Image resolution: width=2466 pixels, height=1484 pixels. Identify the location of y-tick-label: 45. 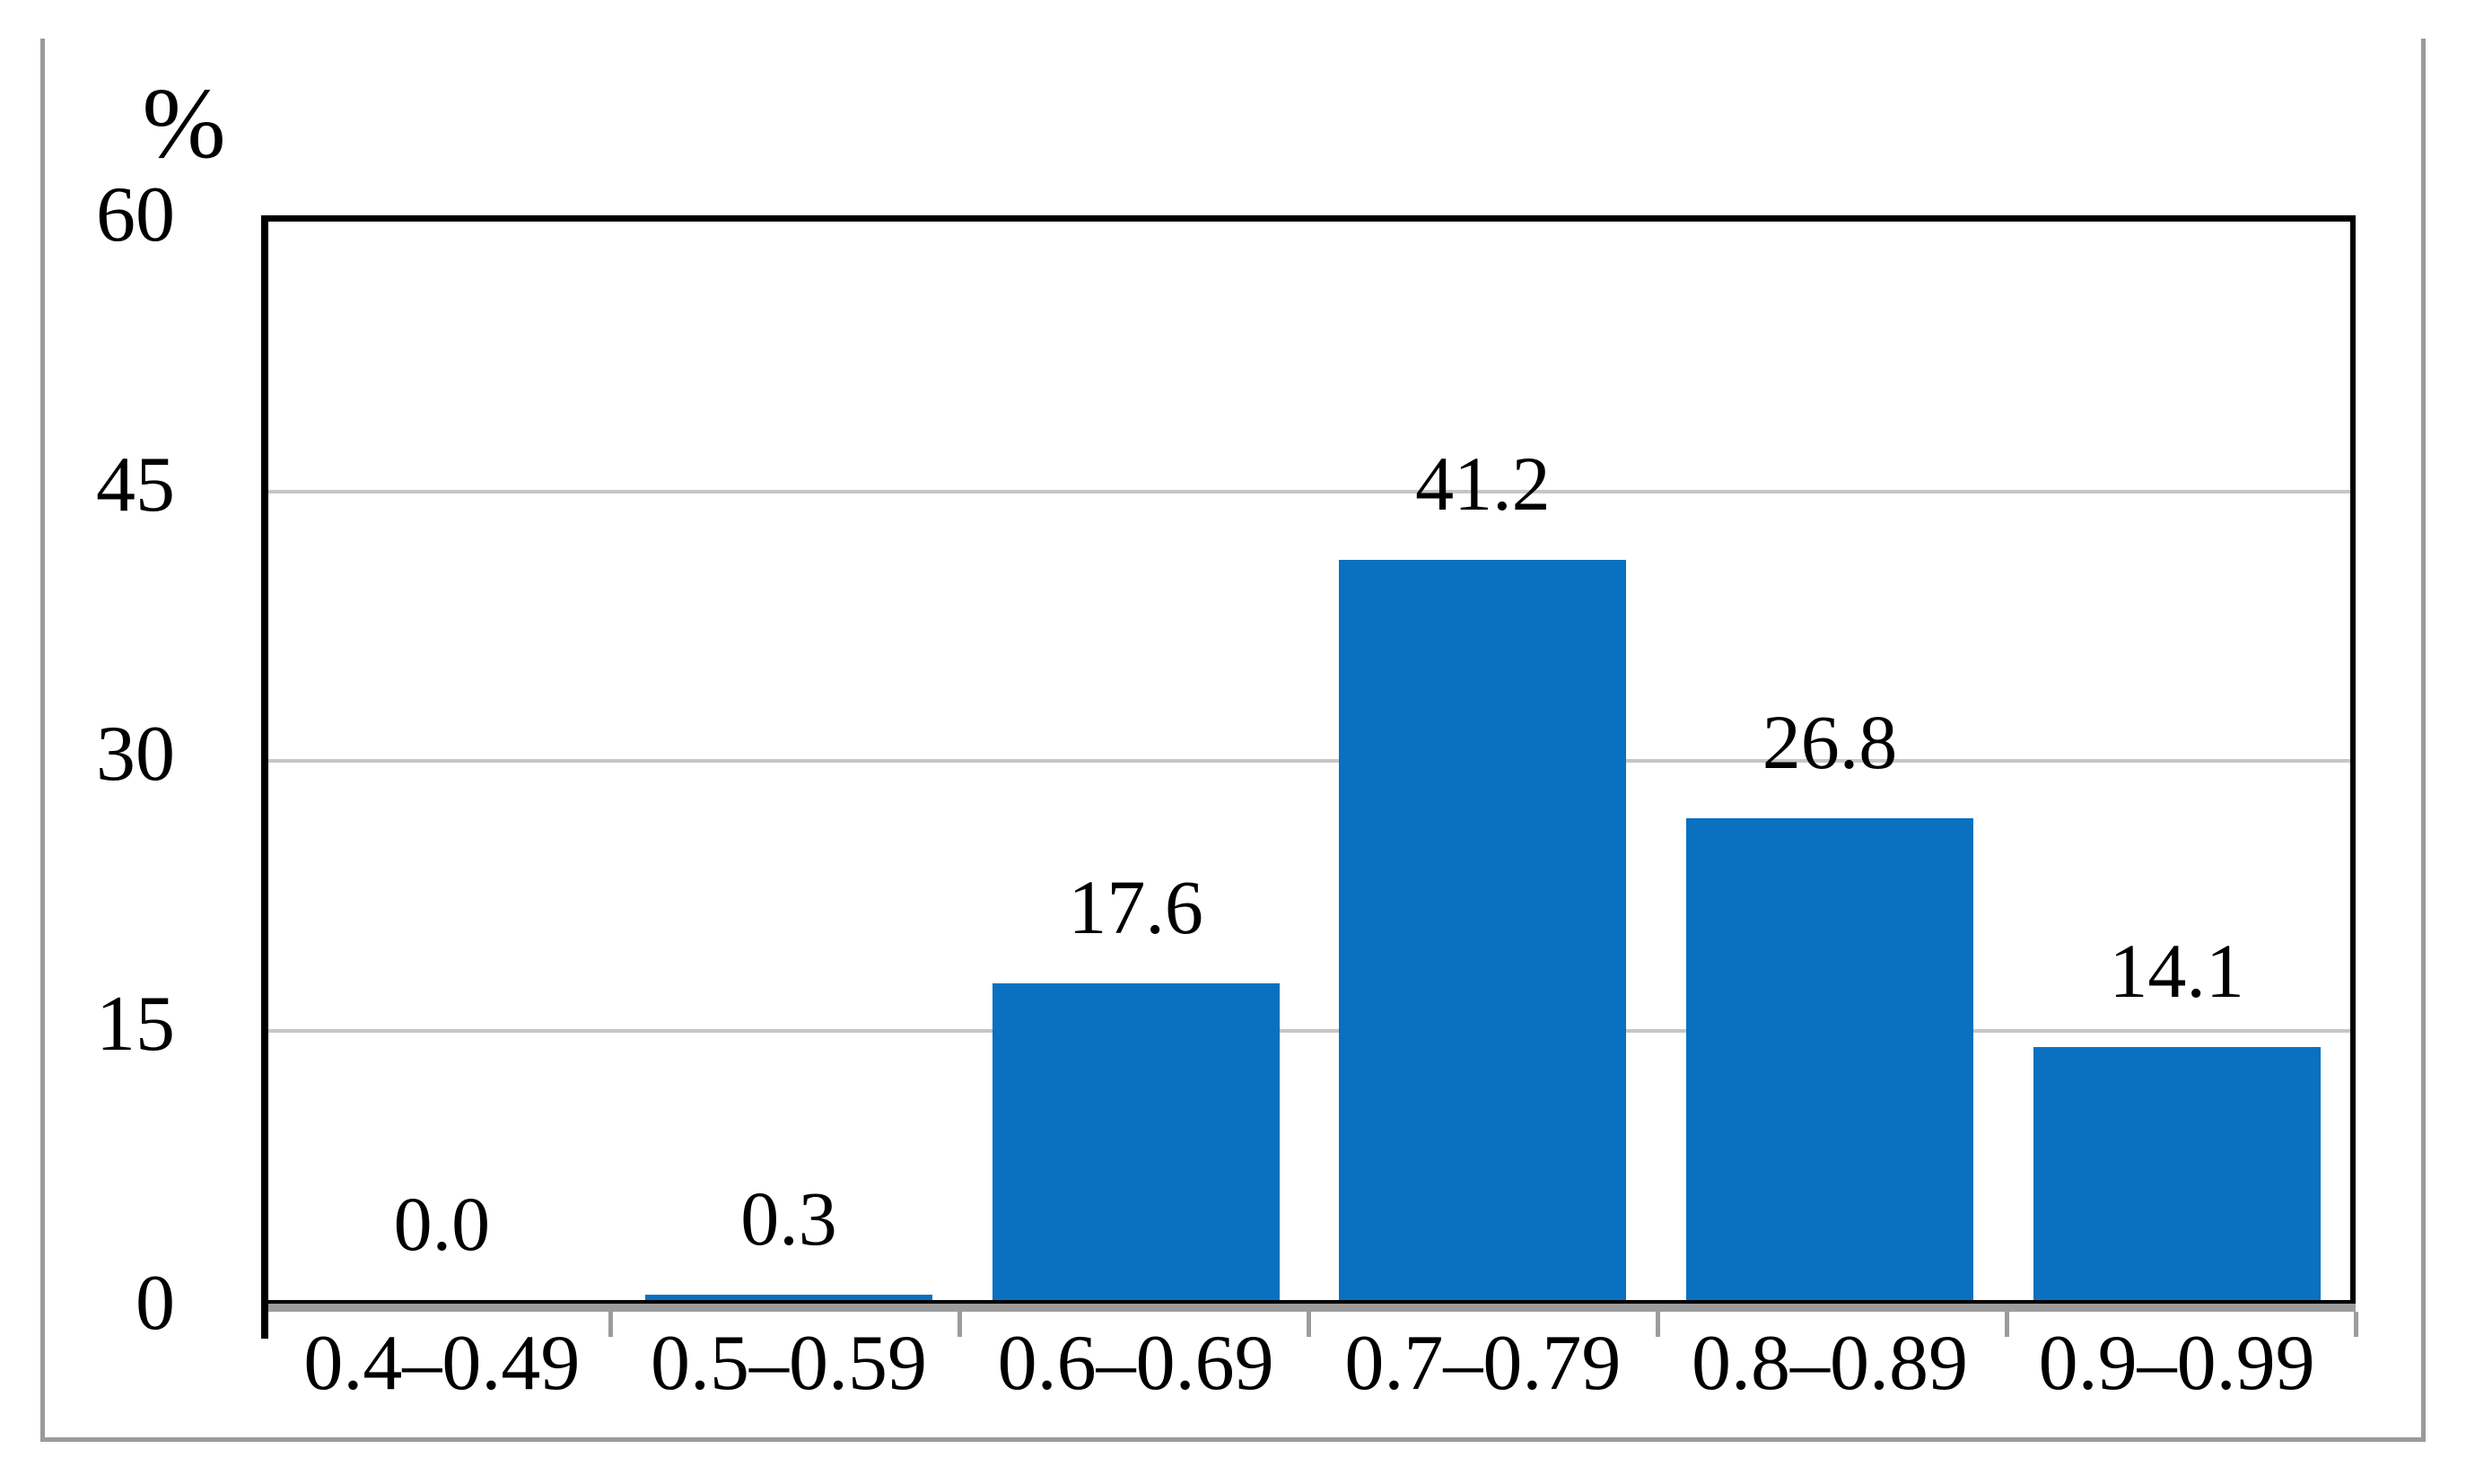
(135, 485).